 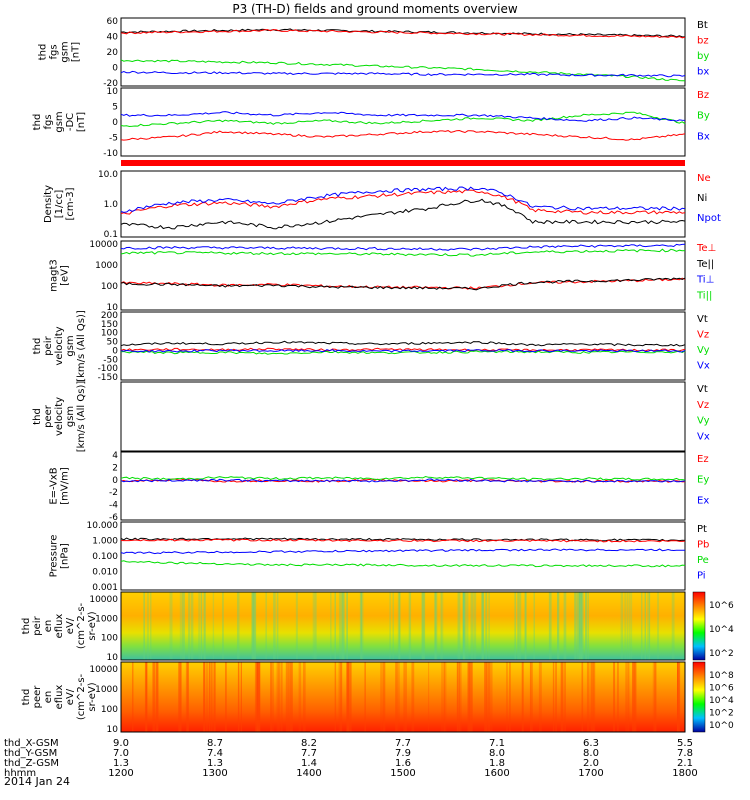 I want to click on electron_spec-colorbar, so click(x=699, y=697).